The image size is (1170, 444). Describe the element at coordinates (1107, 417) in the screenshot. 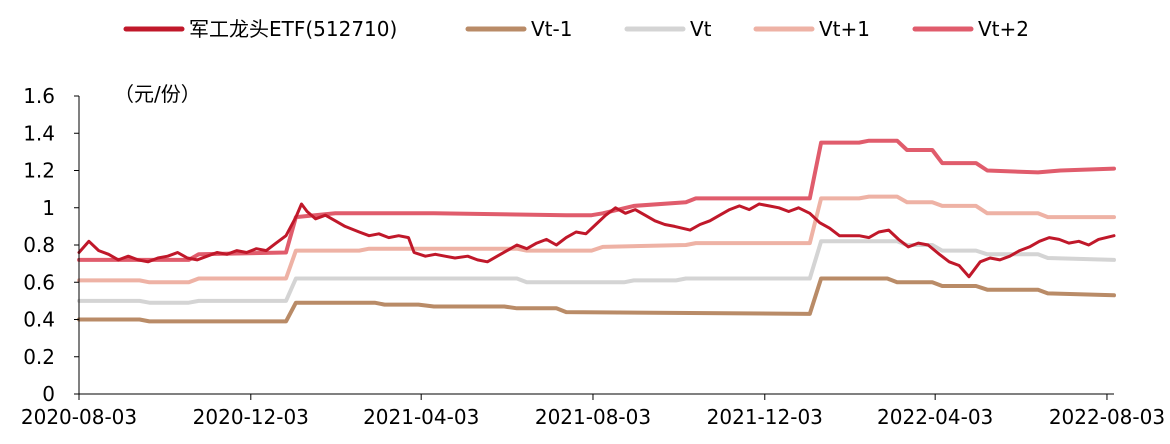

I see `x-tick-label: 2022-08-03` at that location.